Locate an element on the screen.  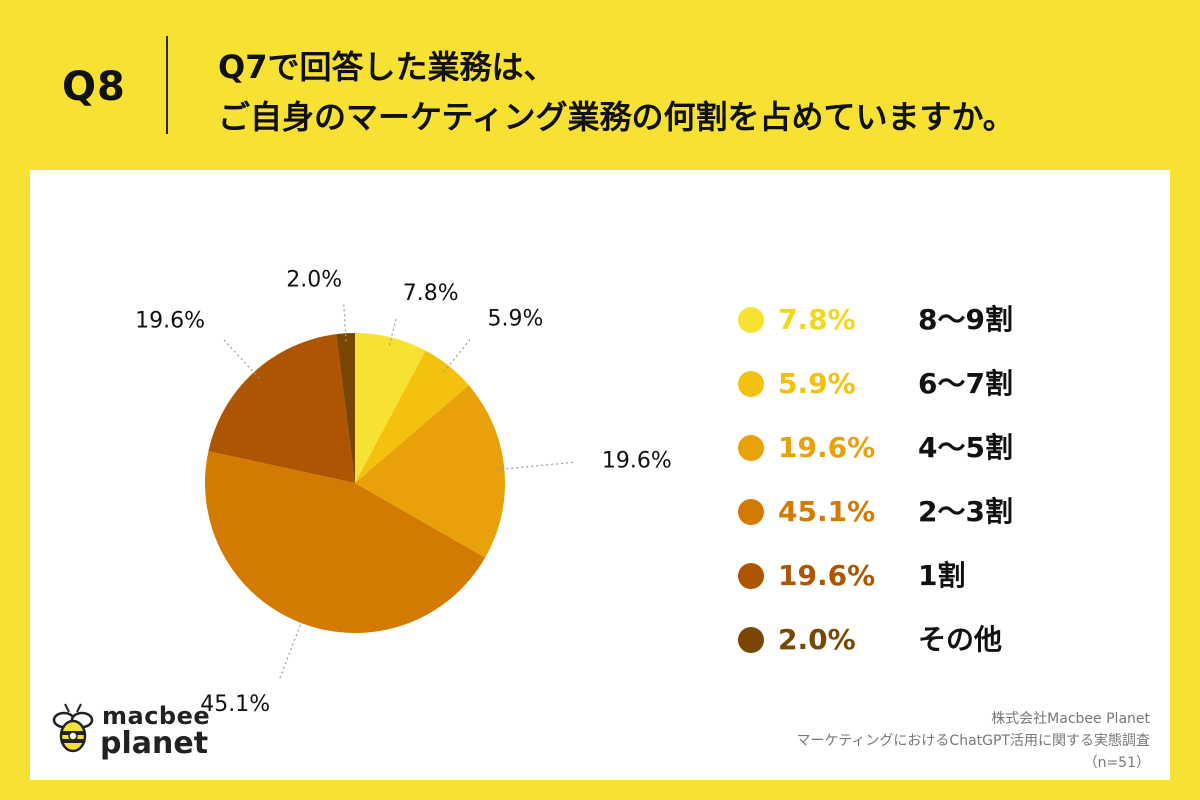
question-title-line-1: Q7で回答した業務は、 is located at coordinates (387, 67).